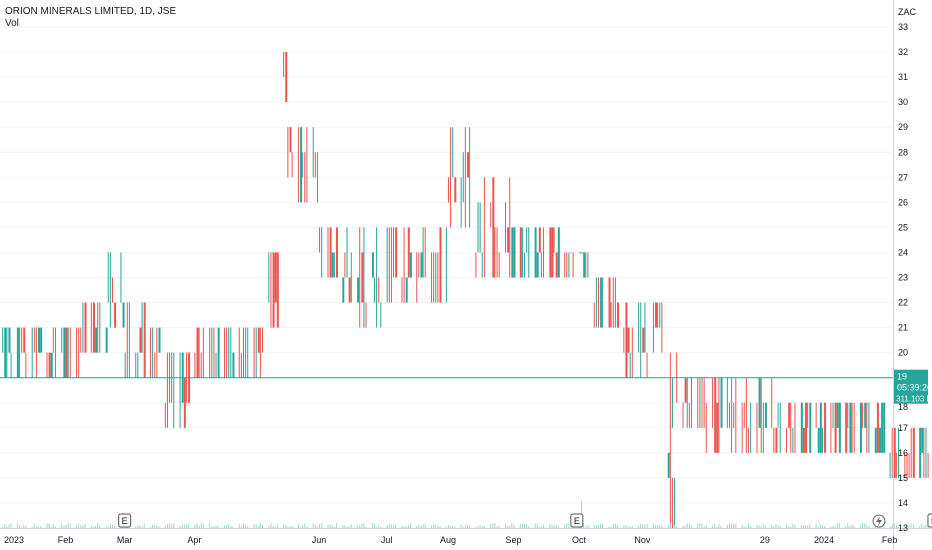 Image resolution: width=932 pixels, height=550 pixels. I want to click on y-tick-label: 25, so click(903, 227).